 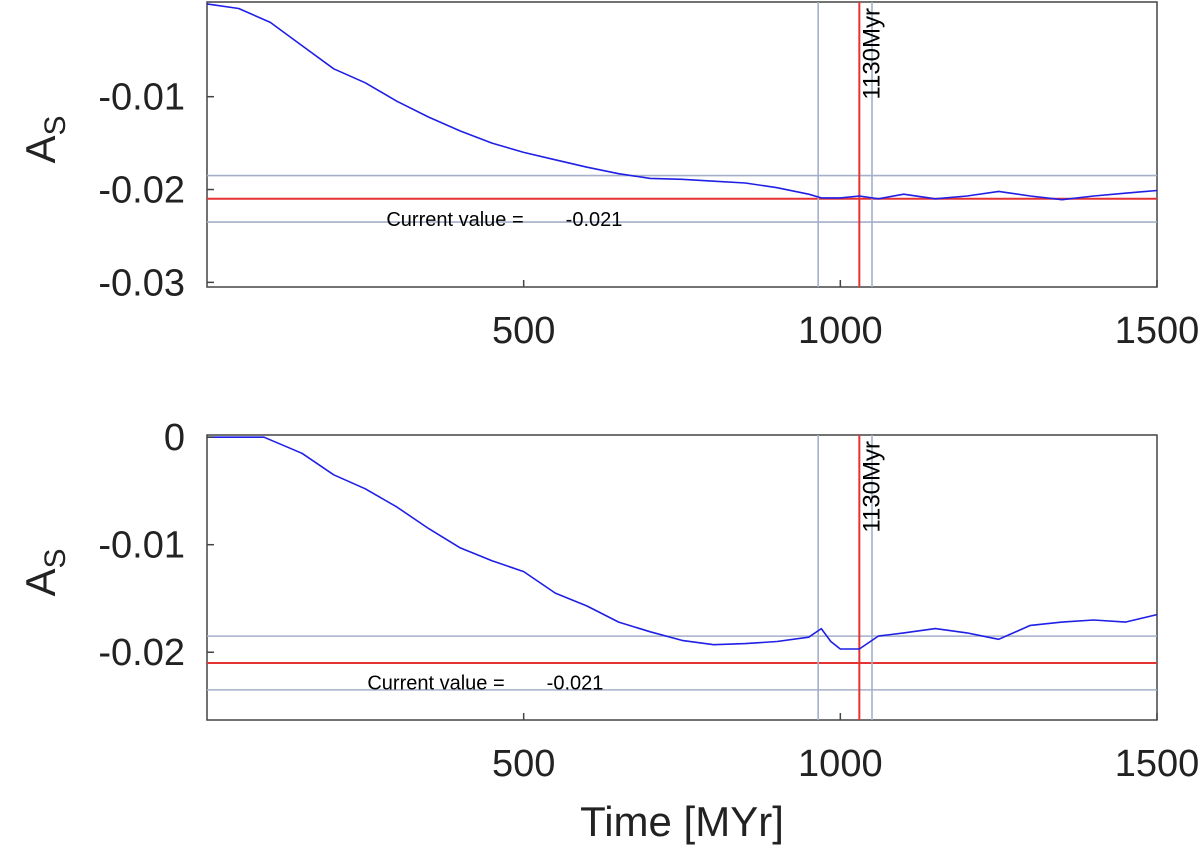 I want to click on y-tick-label: -0.03, so click(x=141, y=283).